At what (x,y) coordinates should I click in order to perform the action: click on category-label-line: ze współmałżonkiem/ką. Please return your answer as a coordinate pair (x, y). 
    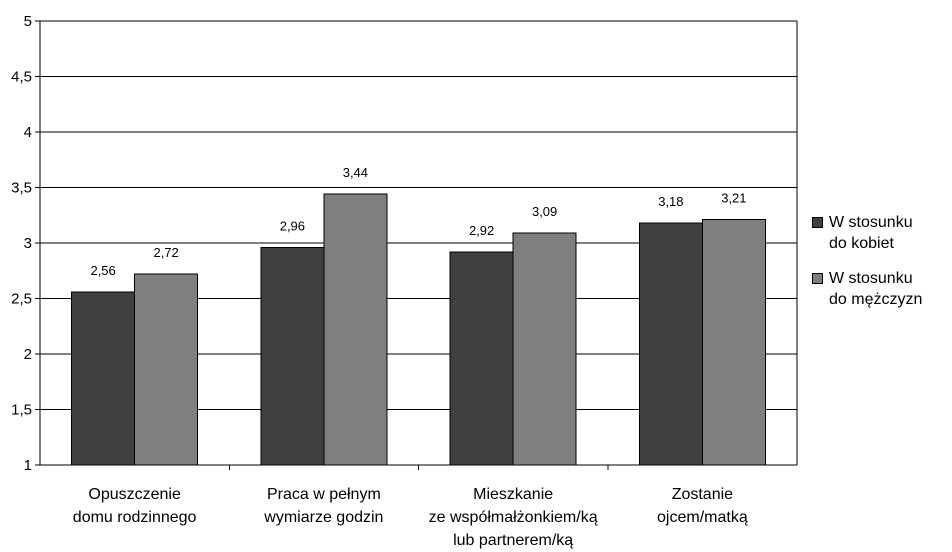
    Looking at the image, I should click on (513, 517).